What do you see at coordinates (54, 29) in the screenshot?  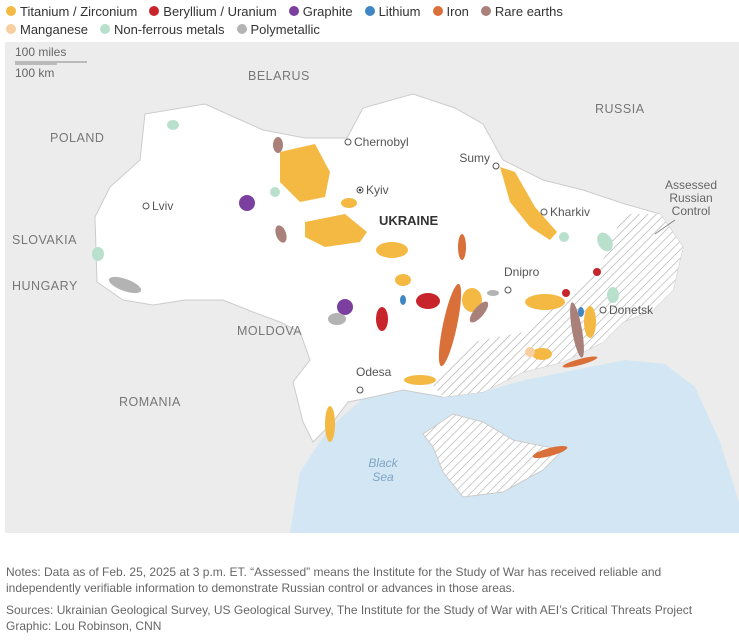 I see `legend-label: Manganese` at bounding box center [54, 29].